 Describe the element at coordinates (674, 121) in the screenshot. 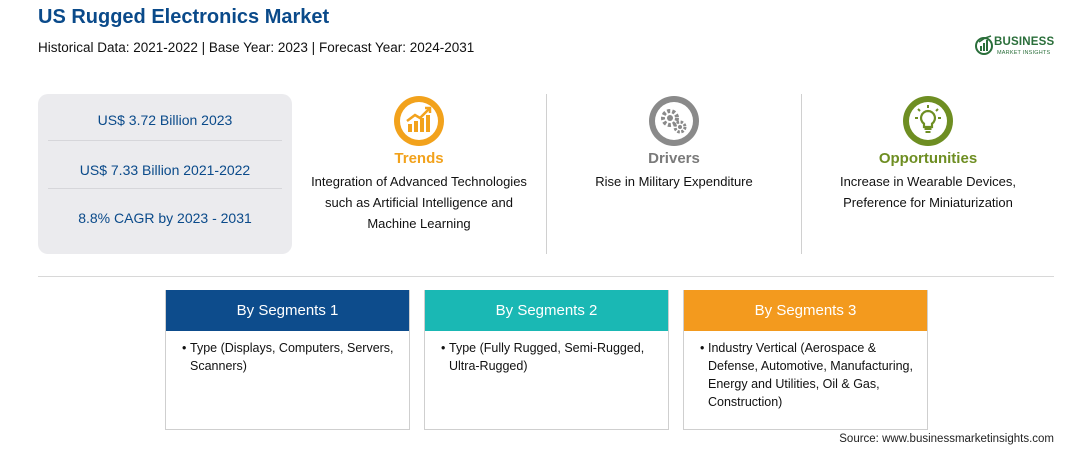

I see `gears-icon` at that location.